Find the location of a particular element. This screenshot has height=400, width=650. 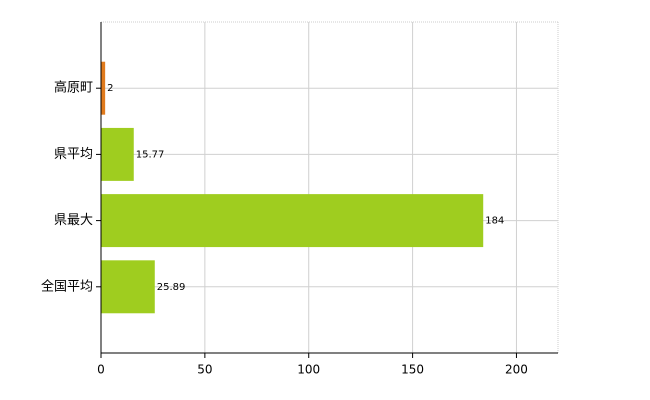

x-tick-label: 150 is located at coordinates (412, 370).